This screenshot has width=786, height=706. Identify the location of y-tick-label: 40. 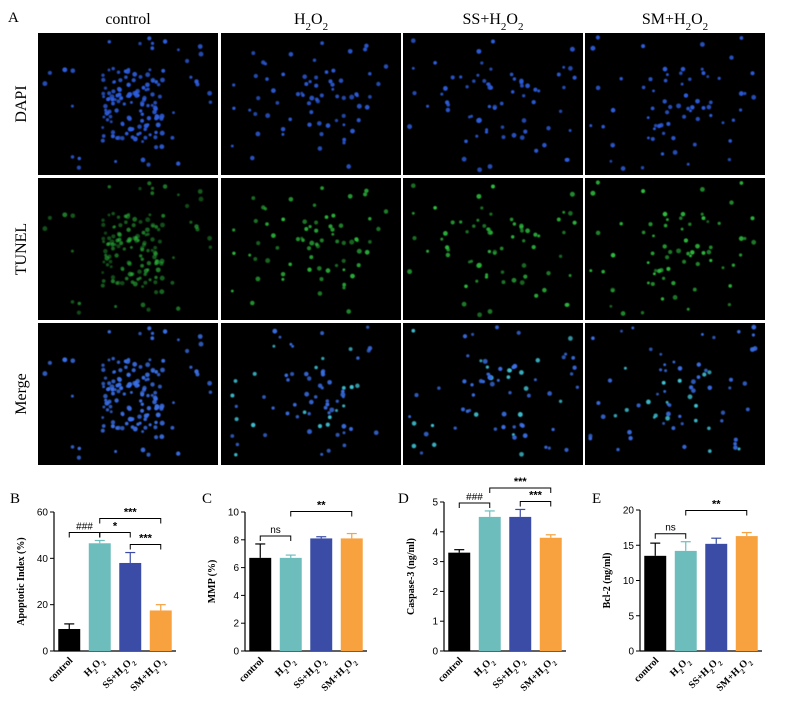
(43, 559).